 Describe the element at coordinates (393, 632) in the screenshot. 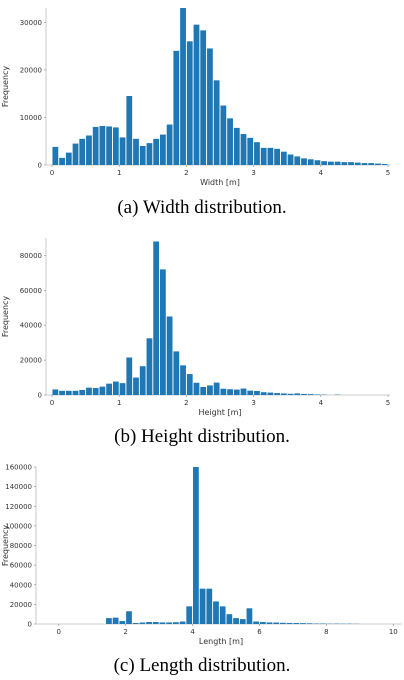

I see `x-tick-label: 10` at that location.